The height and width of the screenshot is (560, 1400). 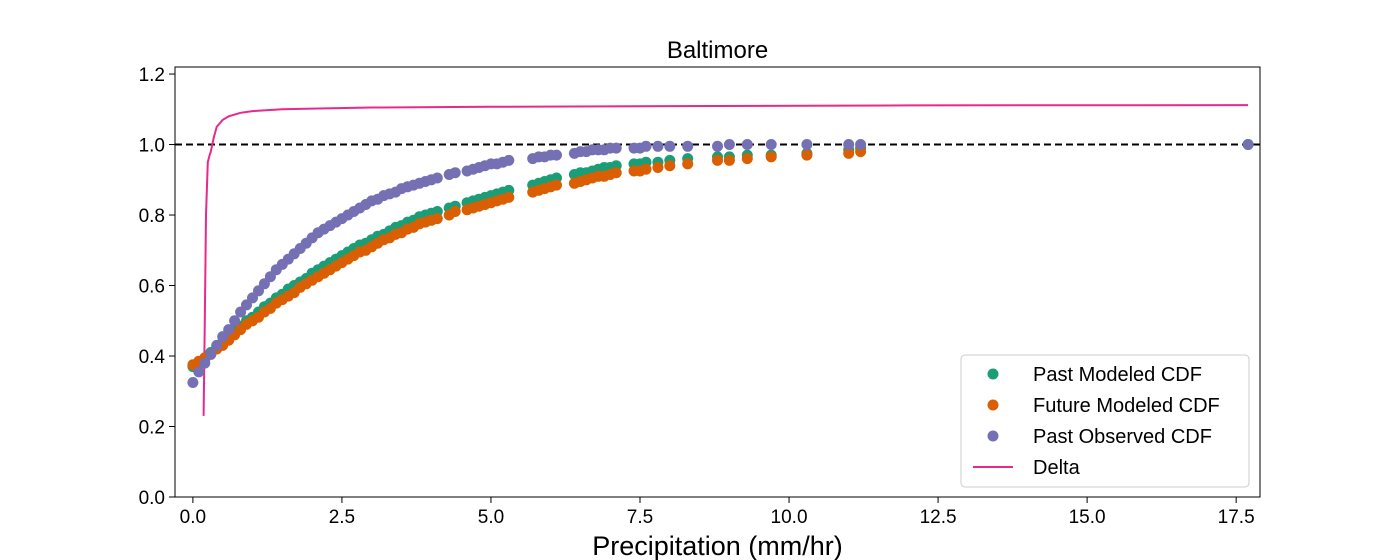 What do you see at coordinates (993, 405) in the screenshot?
I see `legend-marker-future-modeled-cdf` at bounding box center [993, 405].